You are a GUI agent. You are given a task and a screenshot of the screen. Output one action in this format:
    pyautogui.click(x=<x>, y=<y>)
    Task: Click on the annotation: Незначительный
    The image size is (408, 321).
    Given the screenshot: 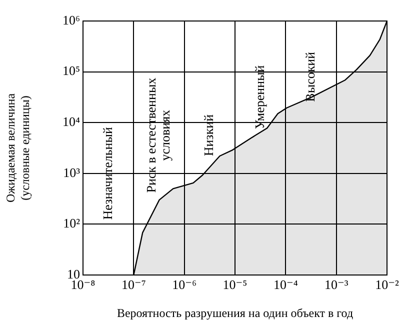 What is the action you would take?
    pyautogui.click(x=107, y=173)
    